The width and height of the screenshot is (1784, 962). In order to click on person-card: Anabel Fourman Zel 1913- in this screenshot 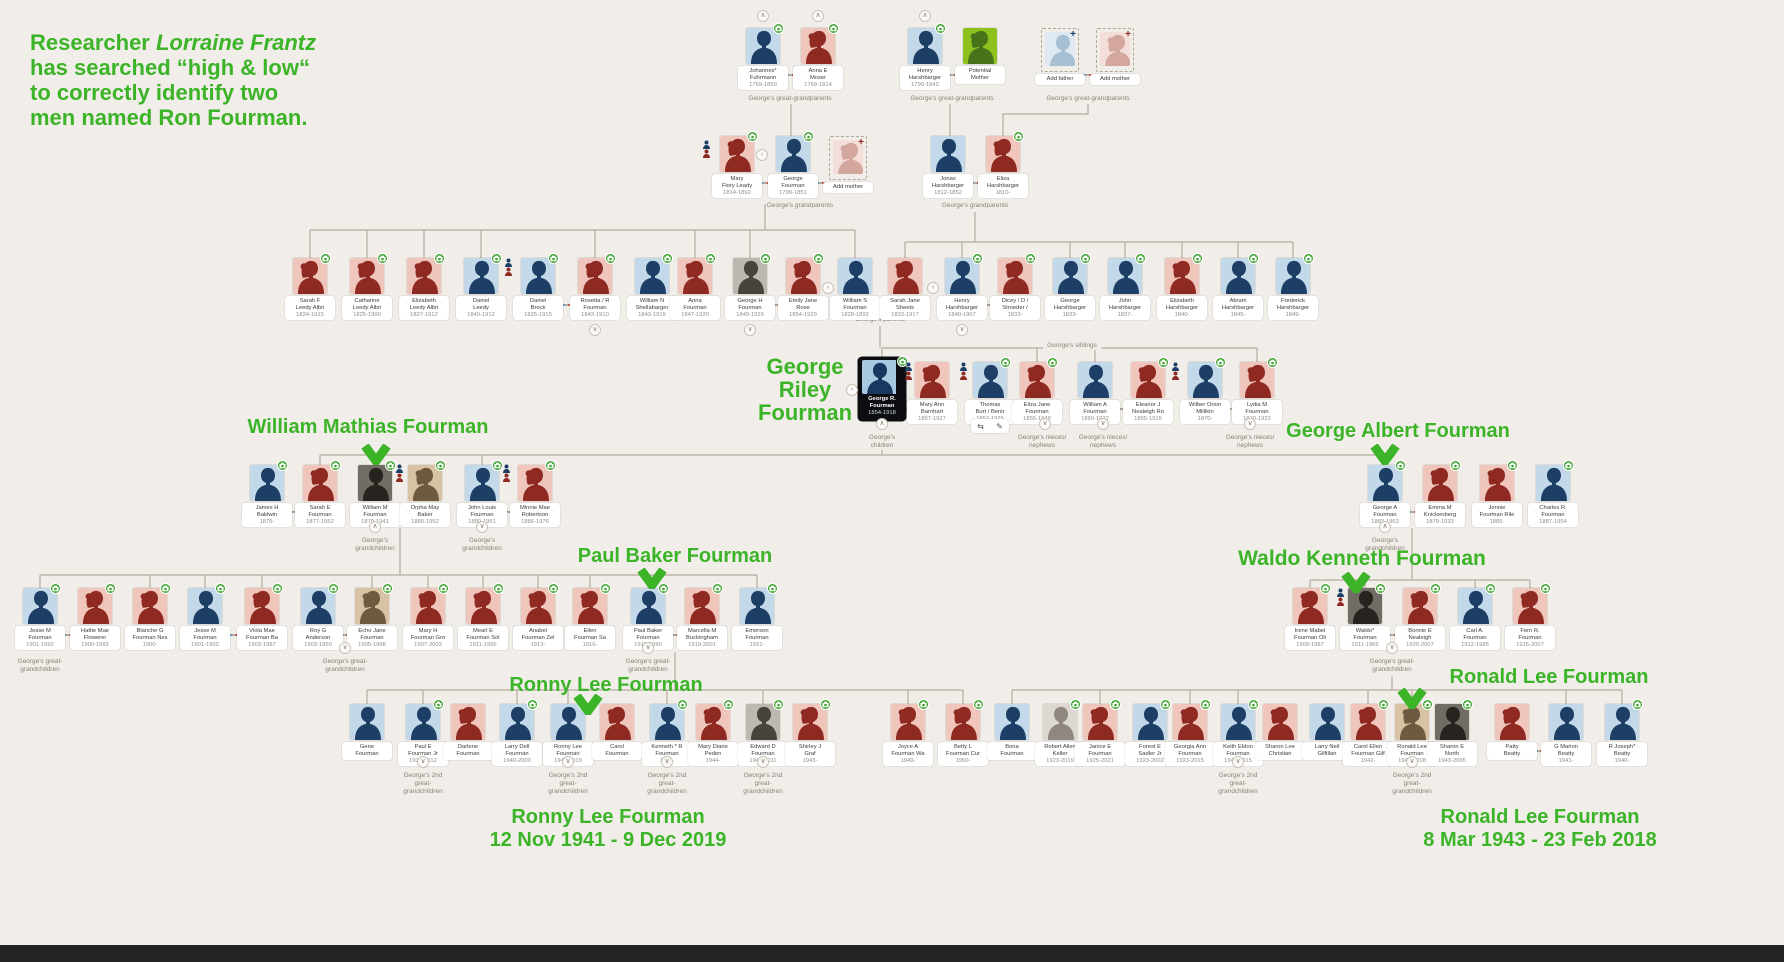, I will do `click(538, 619)`.